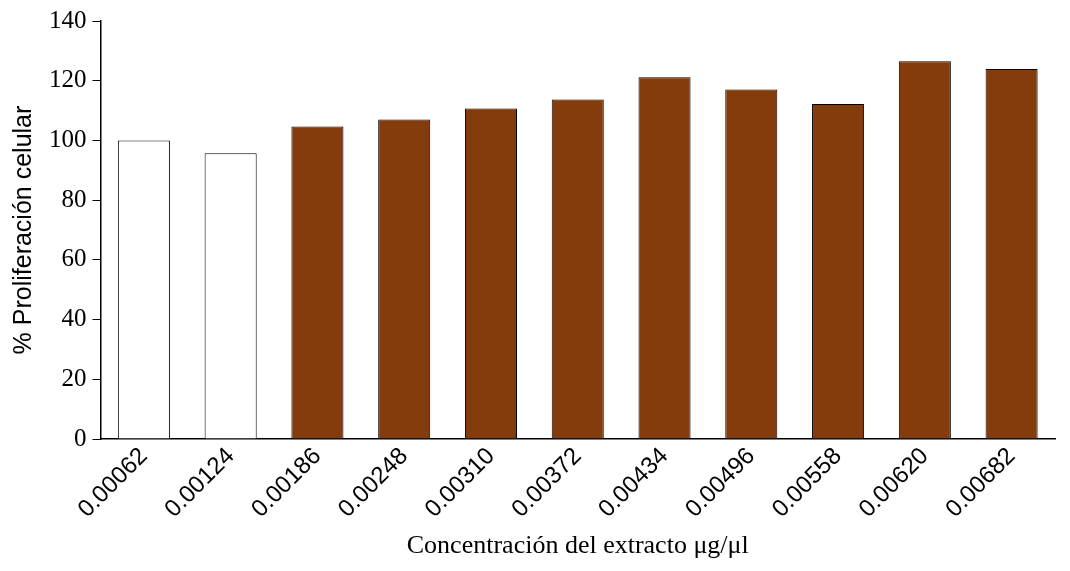  I want to click on y-tick-label: 100, so click(68, 139).